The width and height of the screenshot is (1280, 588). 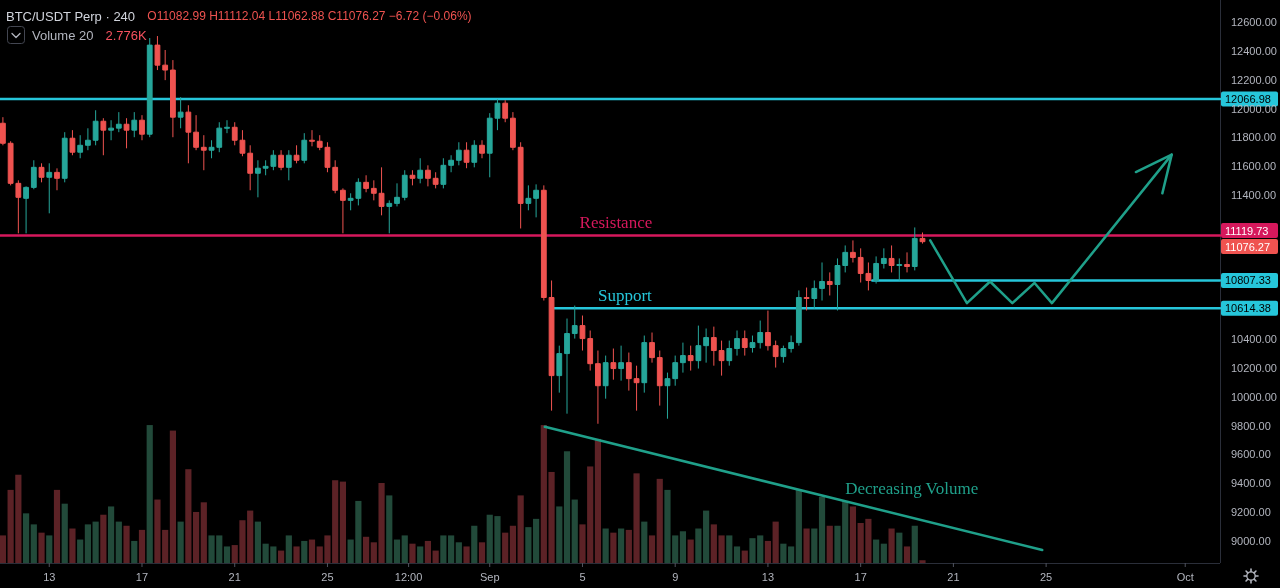 I want to click on data-label: 10807.33, so click(x=1248, y=280).